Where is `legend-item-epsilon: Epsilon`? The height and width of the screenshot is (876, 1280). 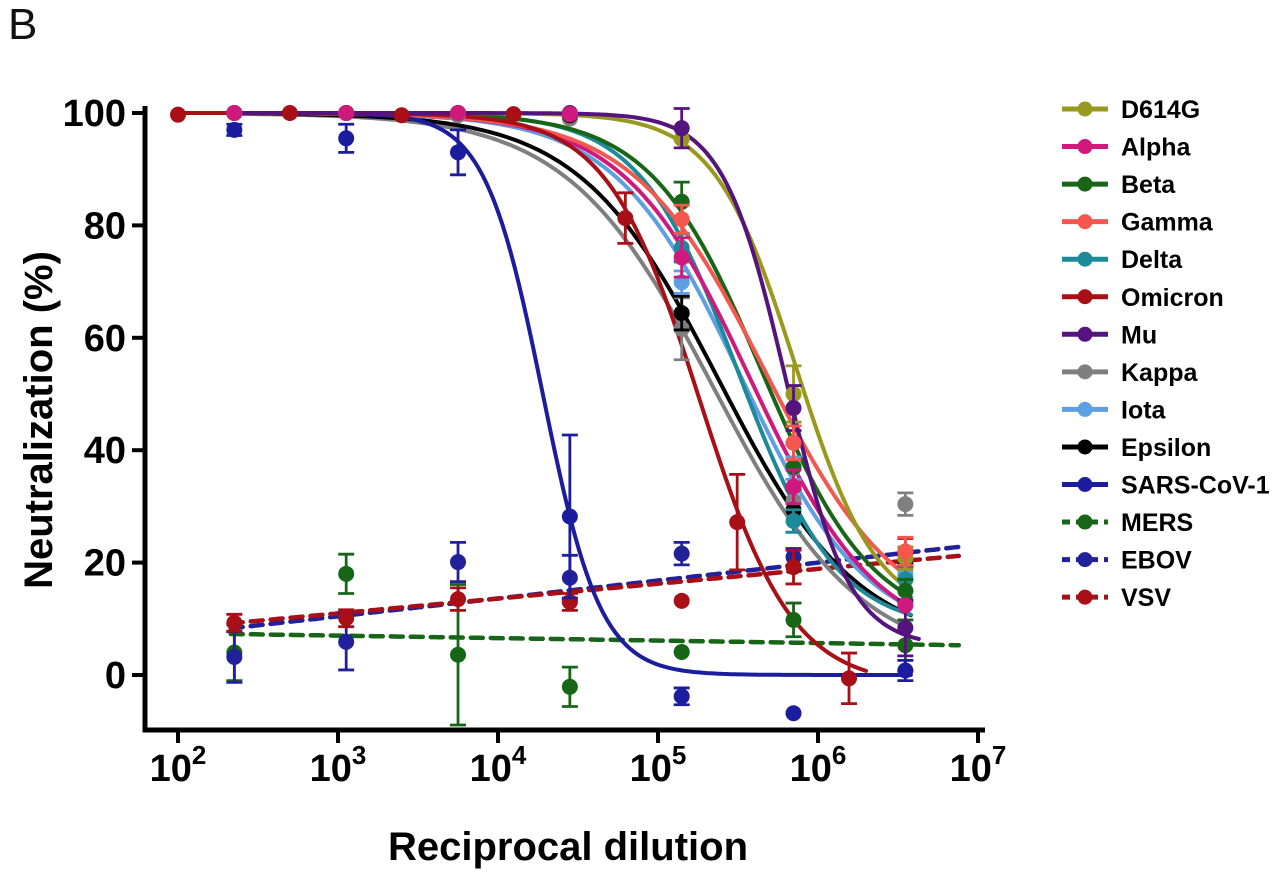 legend-item-epsilon: Epsilon is located at coordinates (1136, 448).